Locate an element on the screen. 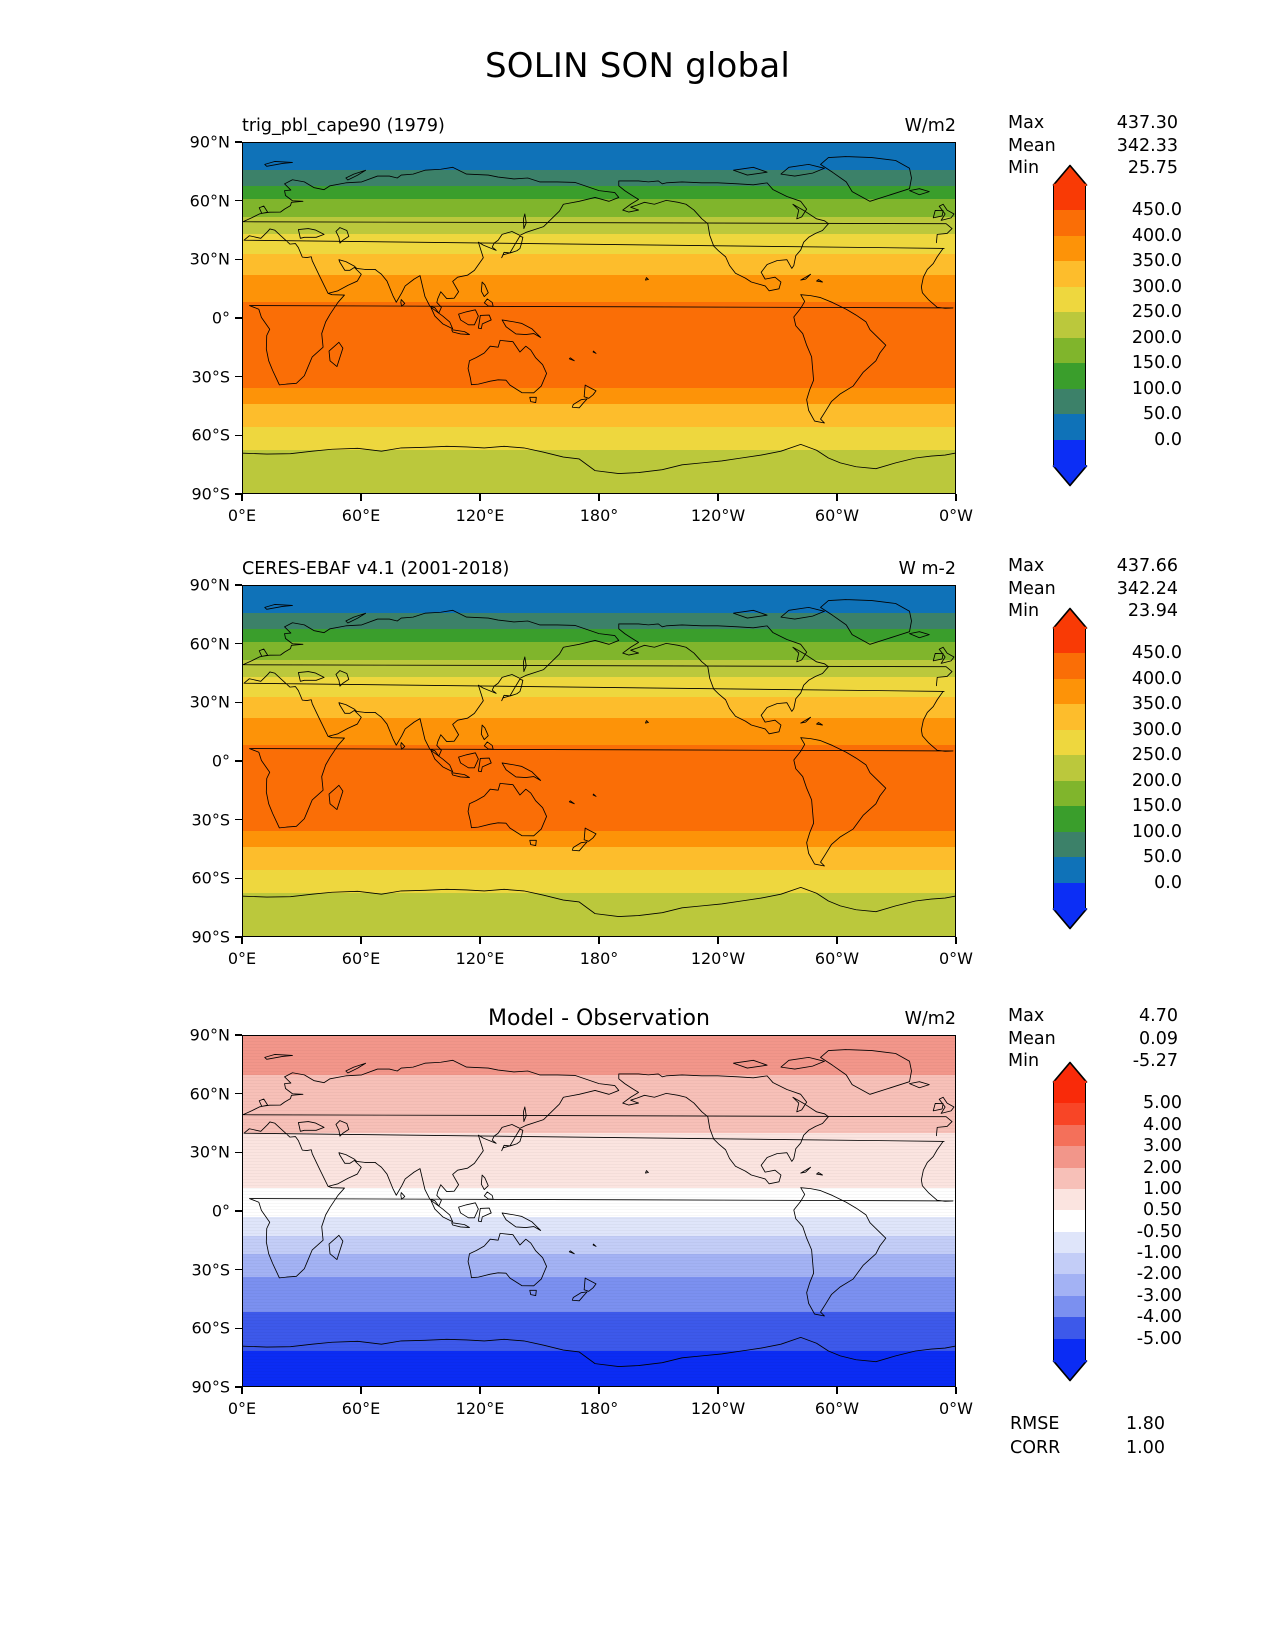 This screenshot has width=1275, height=1650. stat-row: Mean 342.24 is located at coordinates (1093, 589).